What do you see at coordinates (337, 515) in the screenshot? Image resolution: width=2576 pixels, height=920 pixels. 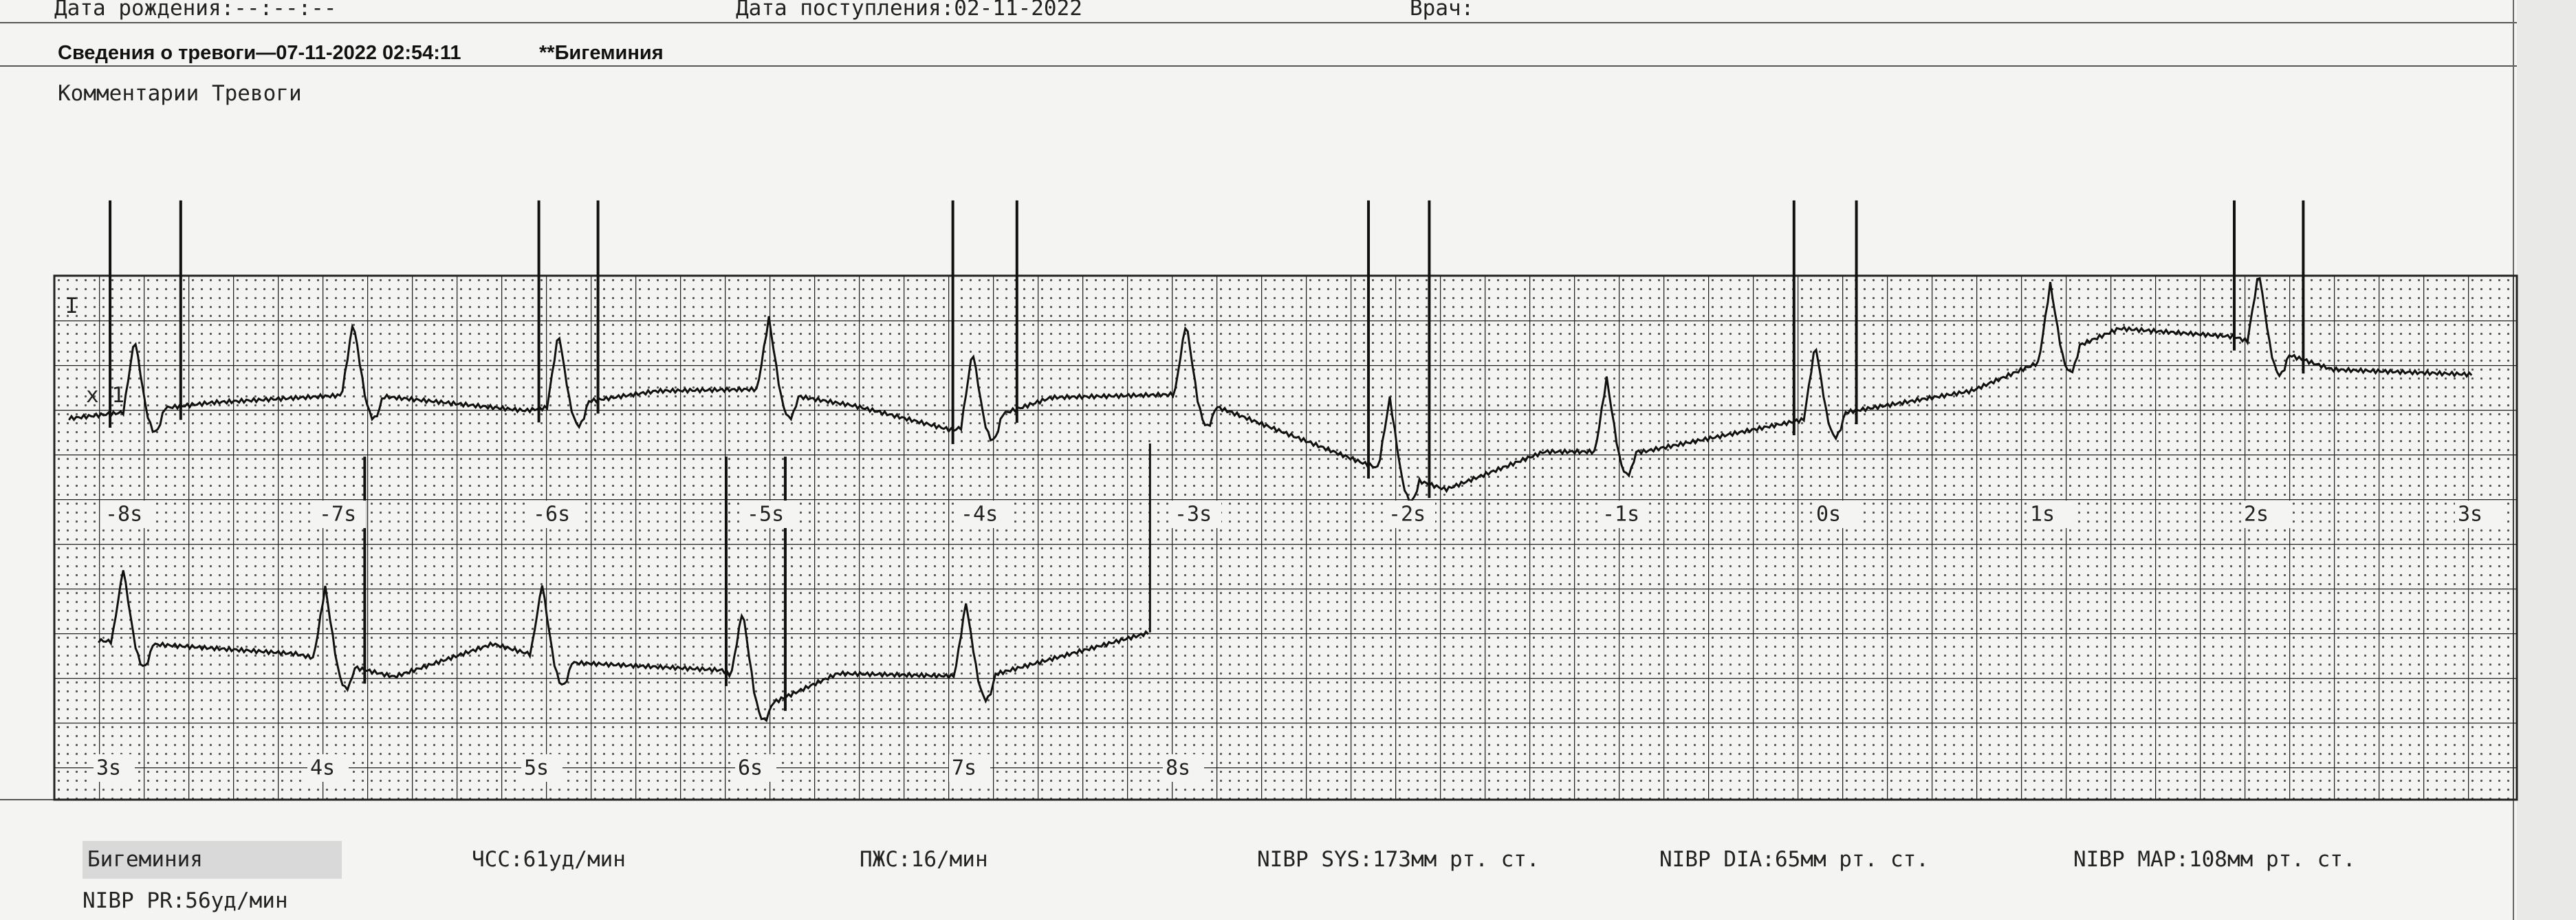 I see `time-label: -7s` at bounding box center [337, 515].